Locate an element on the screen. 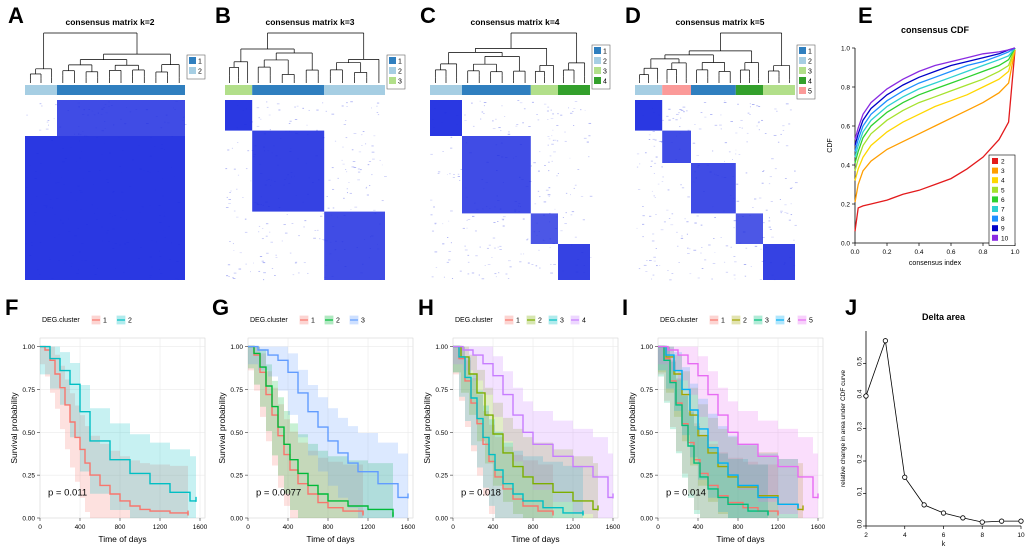 Image resolution: width=1031 pixels, height=551 pixels. p-value: p = 0.018 is located at coordinates (481, 493).